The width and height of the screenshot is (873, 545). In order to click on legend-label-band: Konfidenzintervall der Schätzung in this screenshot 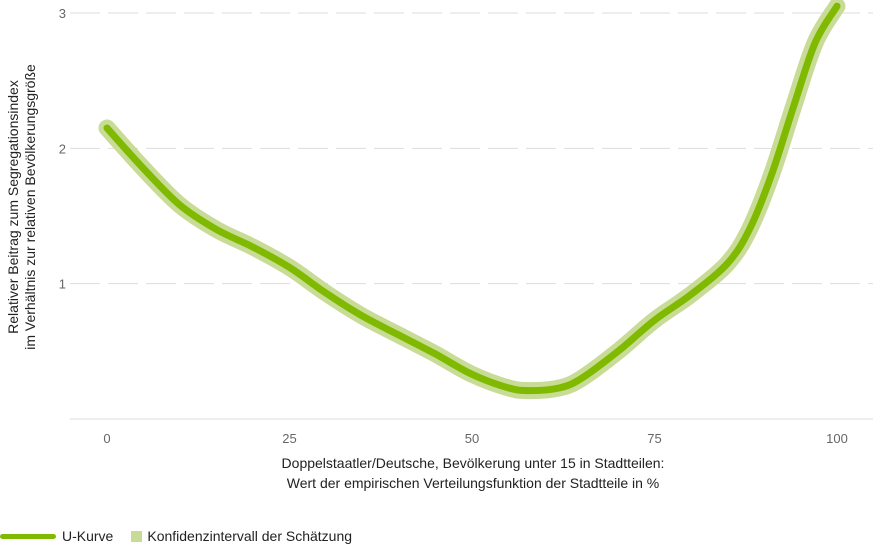, I will do `click(250, 536)`.